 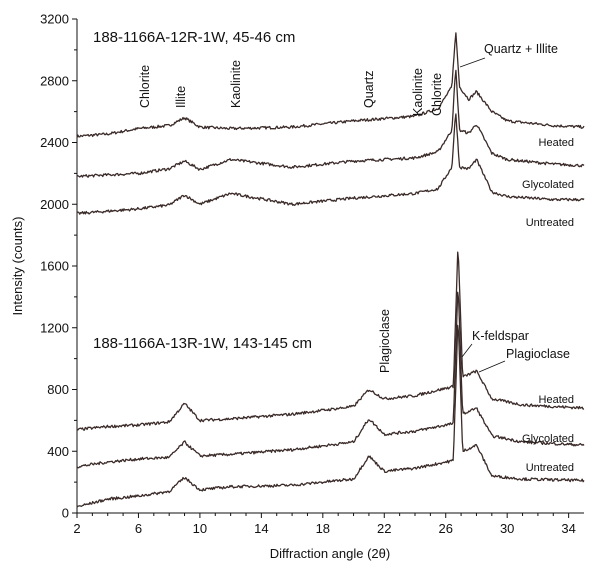 What do you see at coordinates (550, 223) in the screenshot?
I see `treatment-label-untreated-top: Untreated` at bounding box center [550, 223].